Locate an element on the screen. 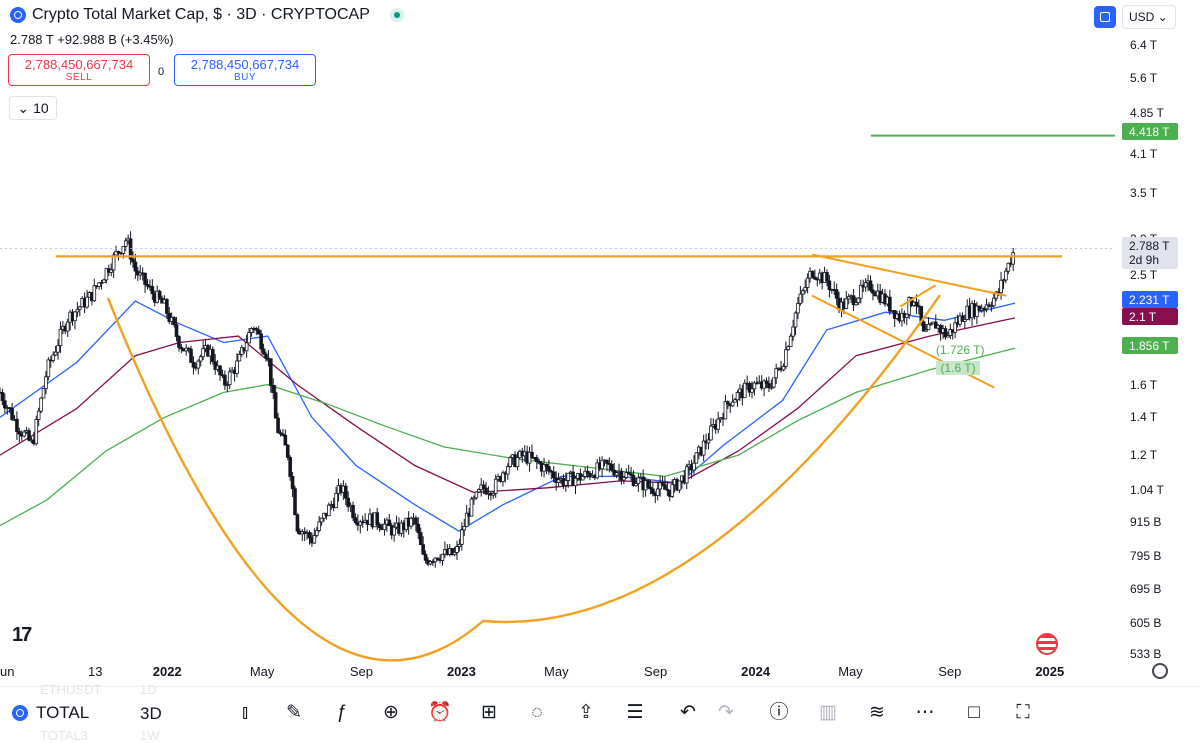 The image size is (1200, 743). bar-countdown: 2d 9h is located at coordinates (1144, 260).